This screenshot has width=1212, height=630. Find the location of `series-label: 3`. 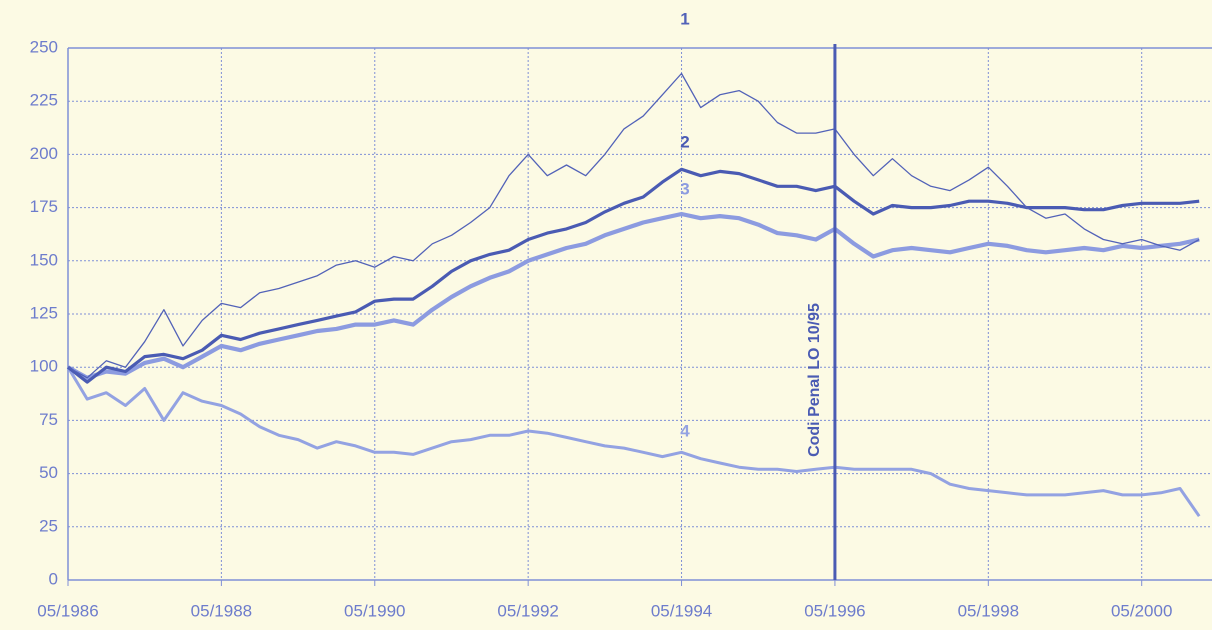

series-label: 3 is located at coordinates (684, 188).